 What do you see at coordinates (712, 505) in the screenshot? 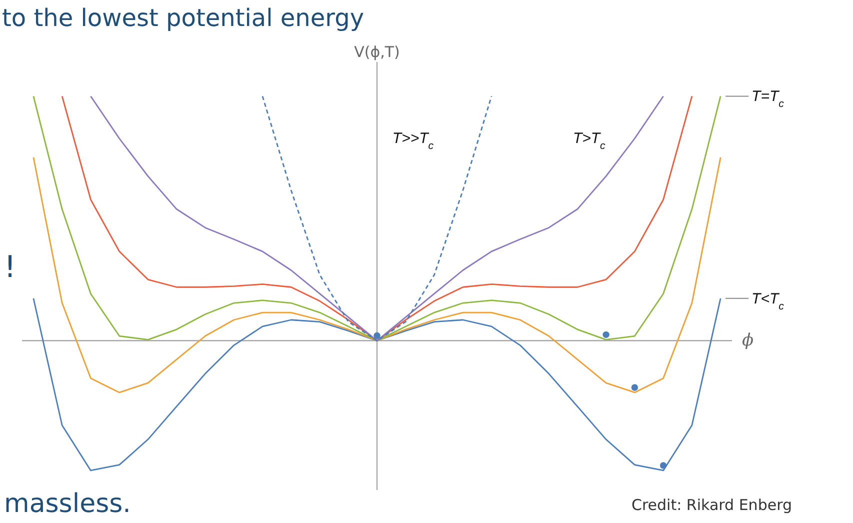
I see `text: Credit: Rikard Enberg` at bounding box center [712, 505].